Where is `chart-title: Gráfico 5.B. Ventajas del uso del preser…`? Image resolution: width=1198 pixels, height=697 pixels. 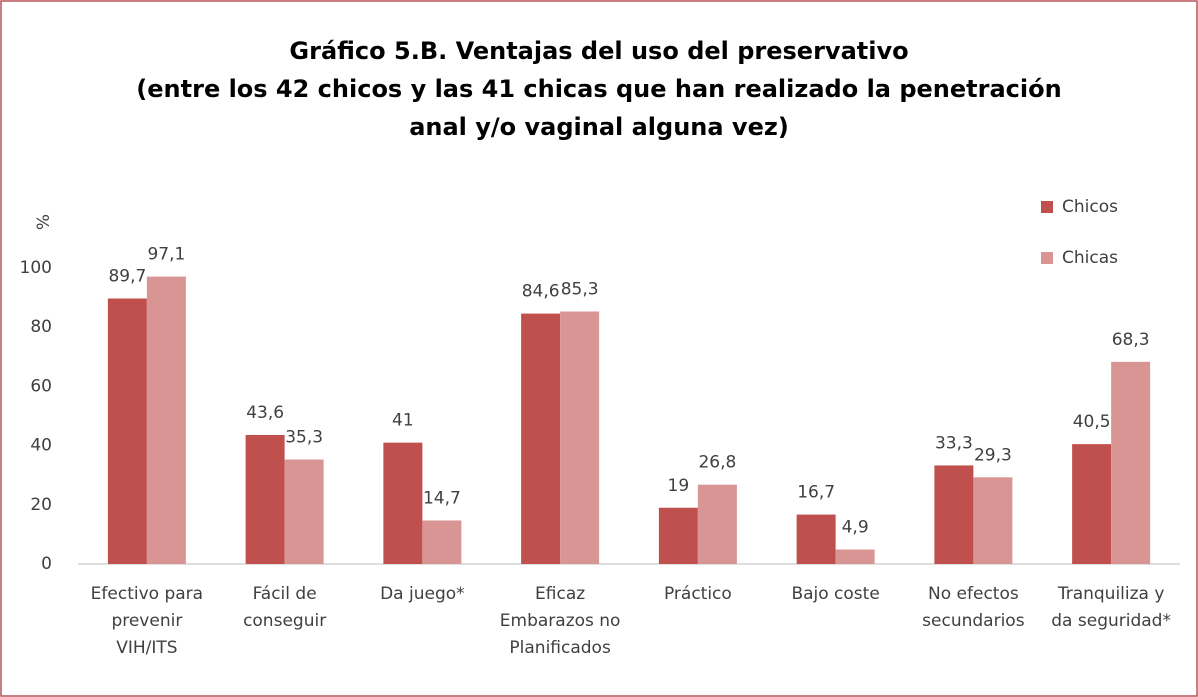 chart-title: Gráfico 5.B. Ventajas del uso del preser… is located at coordinates (598, 51).